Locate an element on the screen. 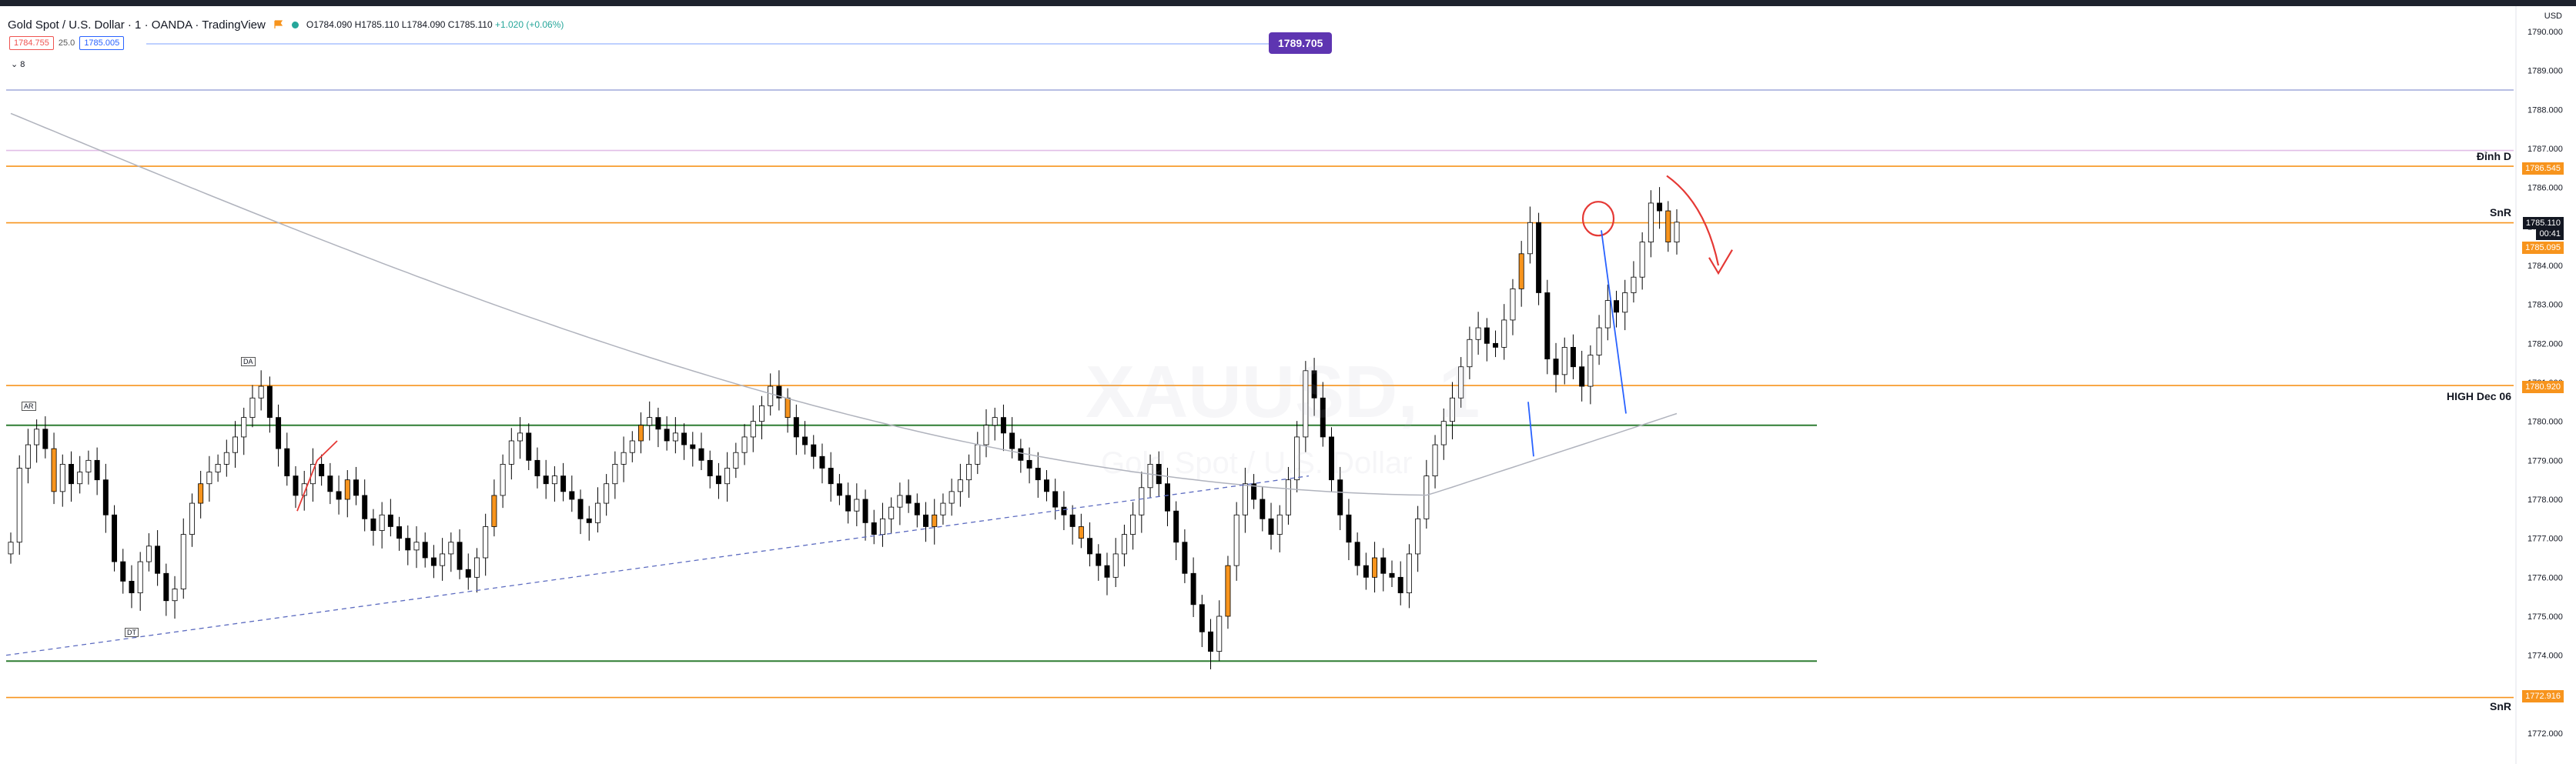 Image resolution: width=2576 pixels, height=764 pixels. label-dinh-d: Đỉnh D is located at coordinates (2494, 156).